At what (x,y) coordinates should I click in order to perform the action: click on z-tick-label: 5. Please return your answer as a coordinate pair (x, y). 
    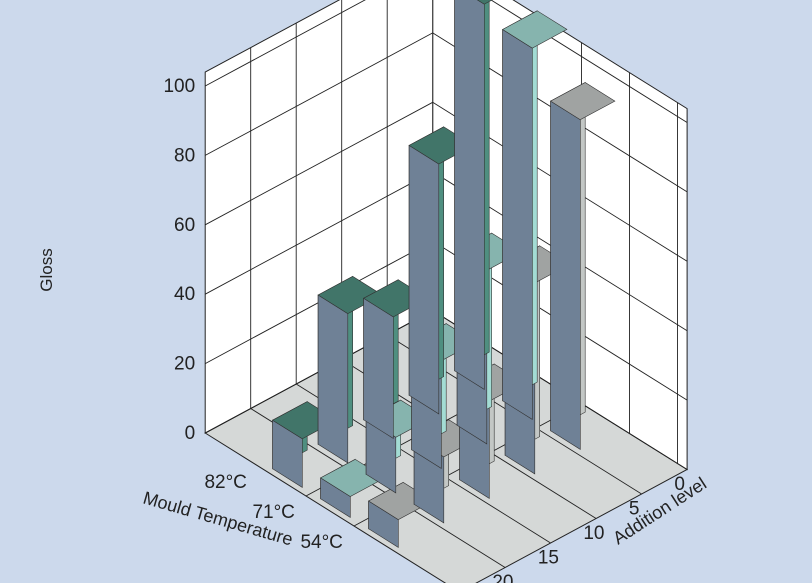
    Looking at the image, I should click on (634, 508).